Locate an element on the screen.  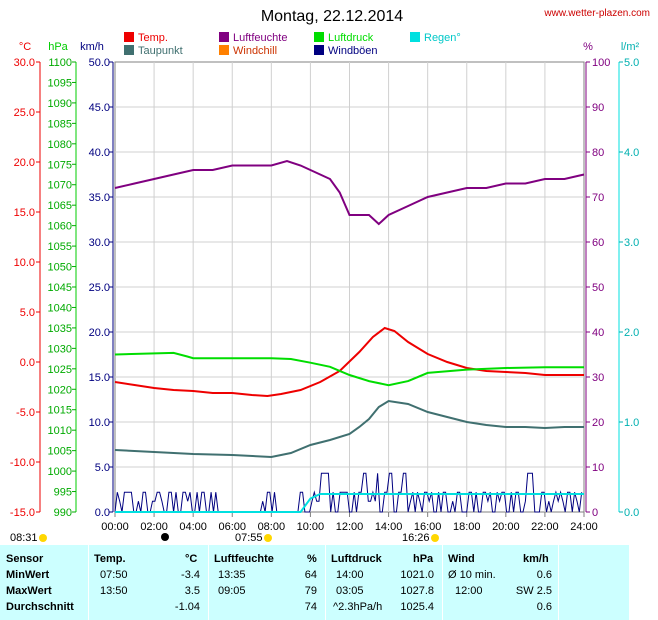
hpa-tick-label: 1045 is located at coordinates (60, 288).